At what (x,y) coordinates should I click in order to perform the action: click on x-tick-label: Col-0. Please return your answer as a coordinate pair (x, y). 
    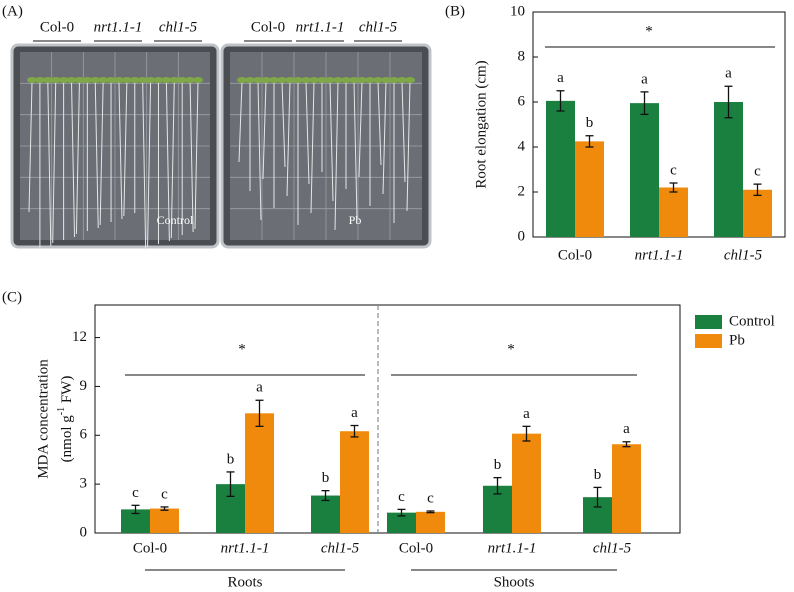
    Looking at the image, I should click on (575, 255).